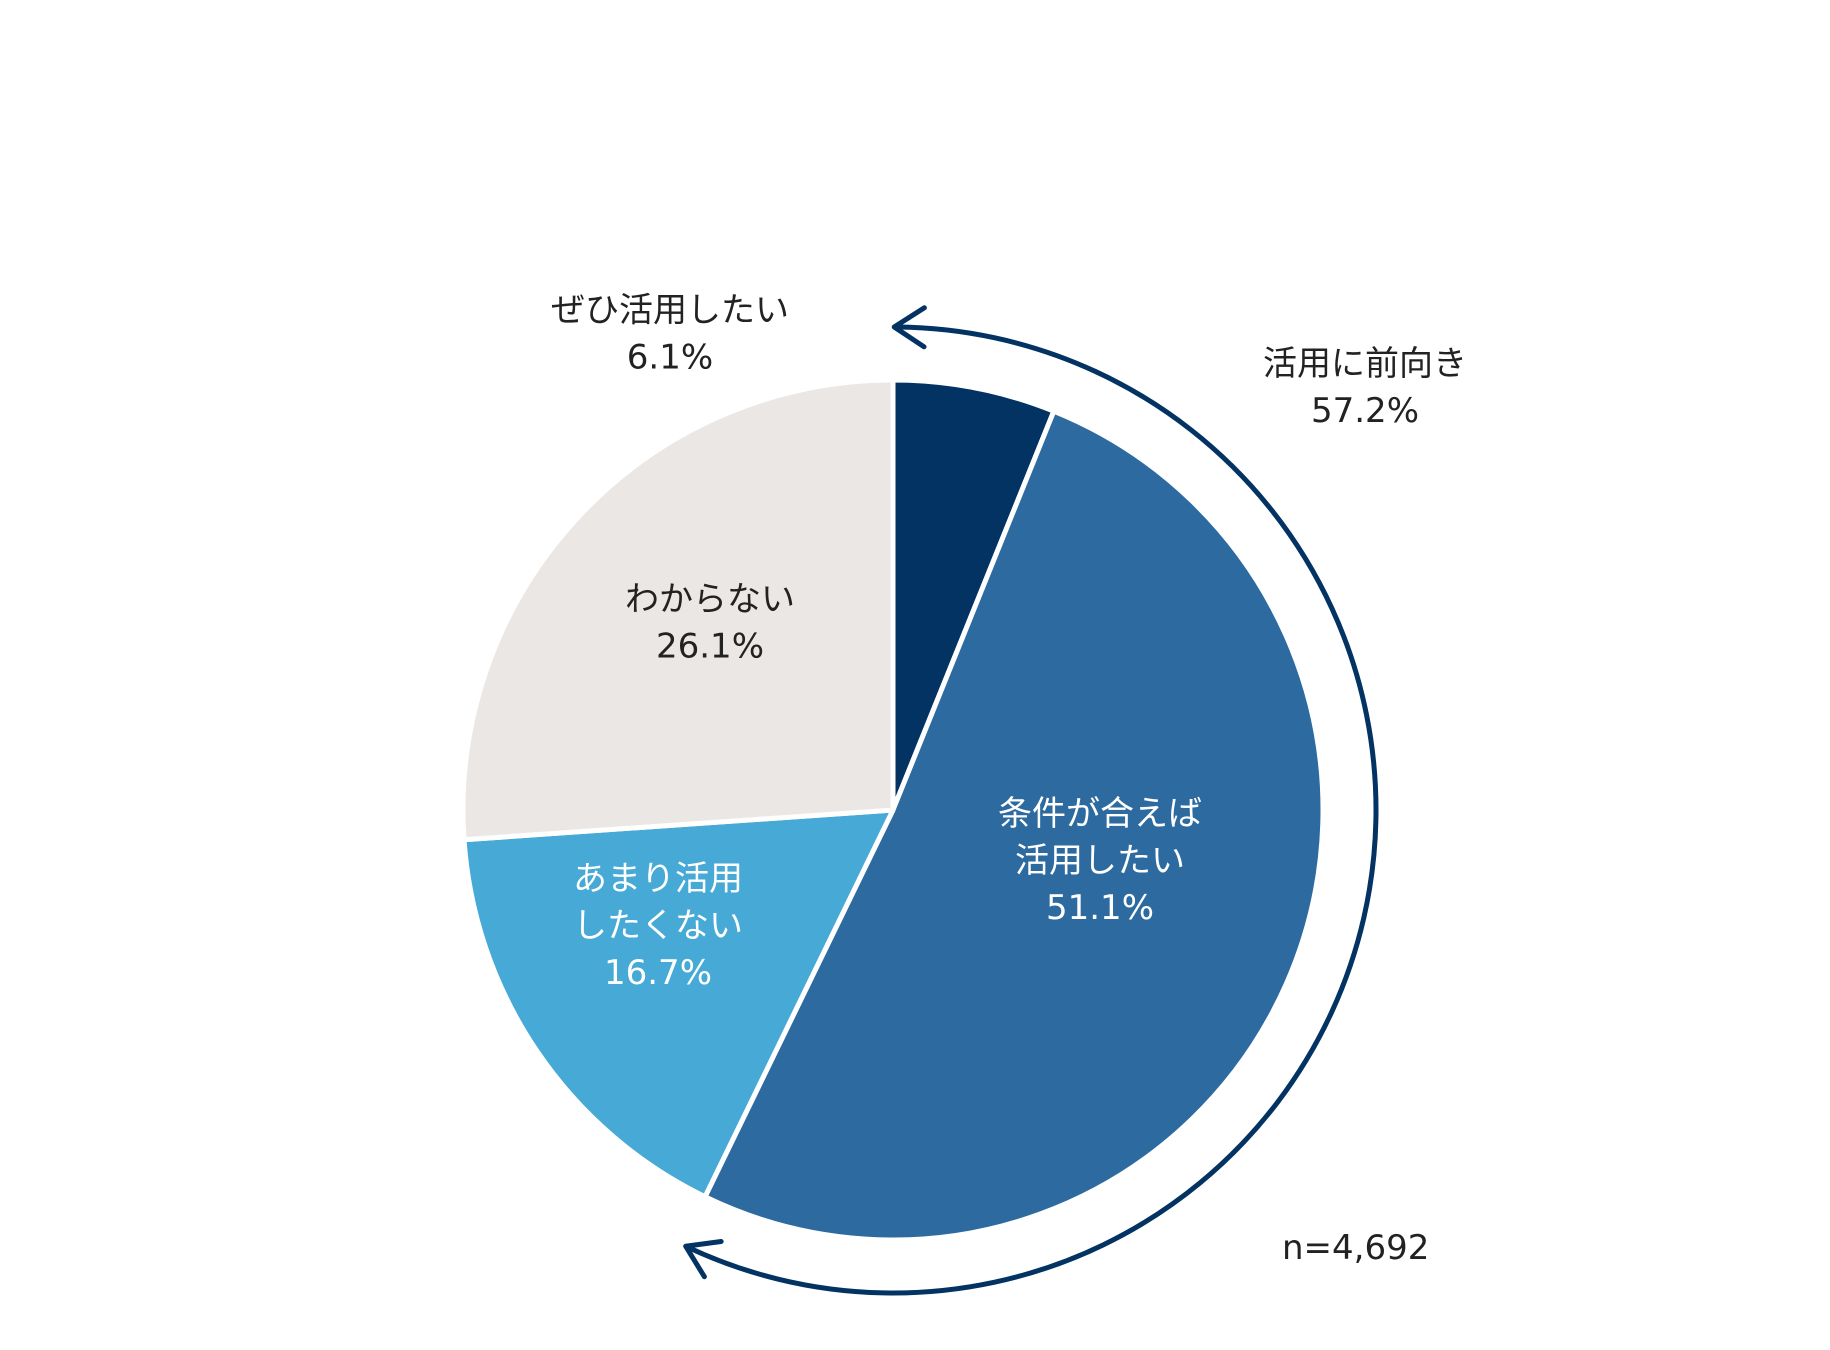 The image size is (1830, 1350). What do you see at coordinates (658, 926) in the screenshot?
I see `slice-3-category-label: したくない` at bounding box center [658, 926].